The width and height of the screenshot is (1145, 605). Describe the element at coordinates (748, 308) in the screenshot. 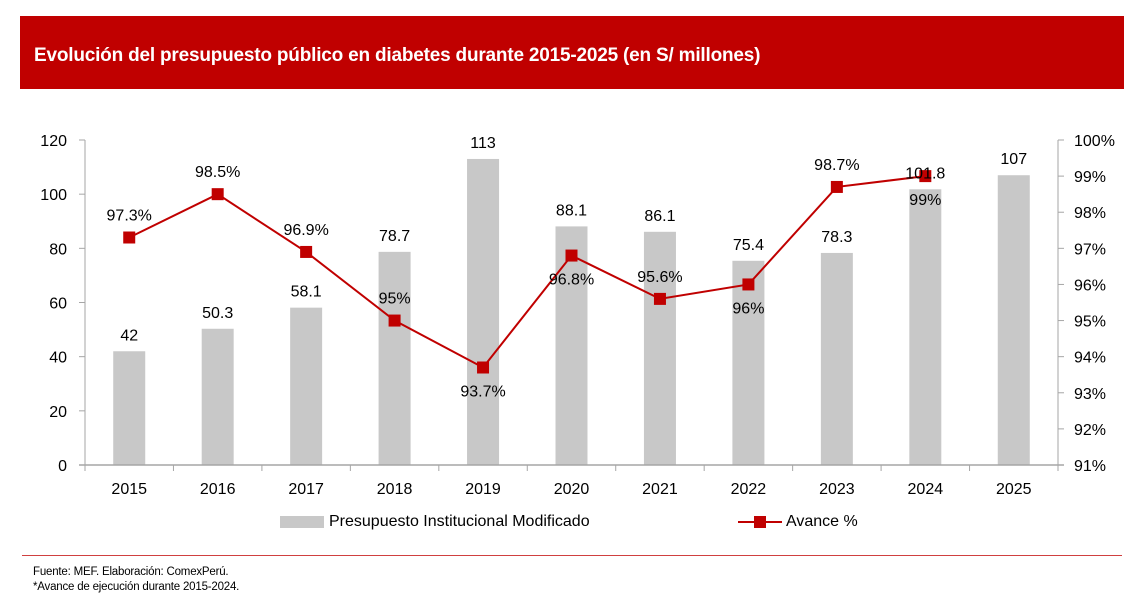

I see `avance-value-label: 96%` at that location.